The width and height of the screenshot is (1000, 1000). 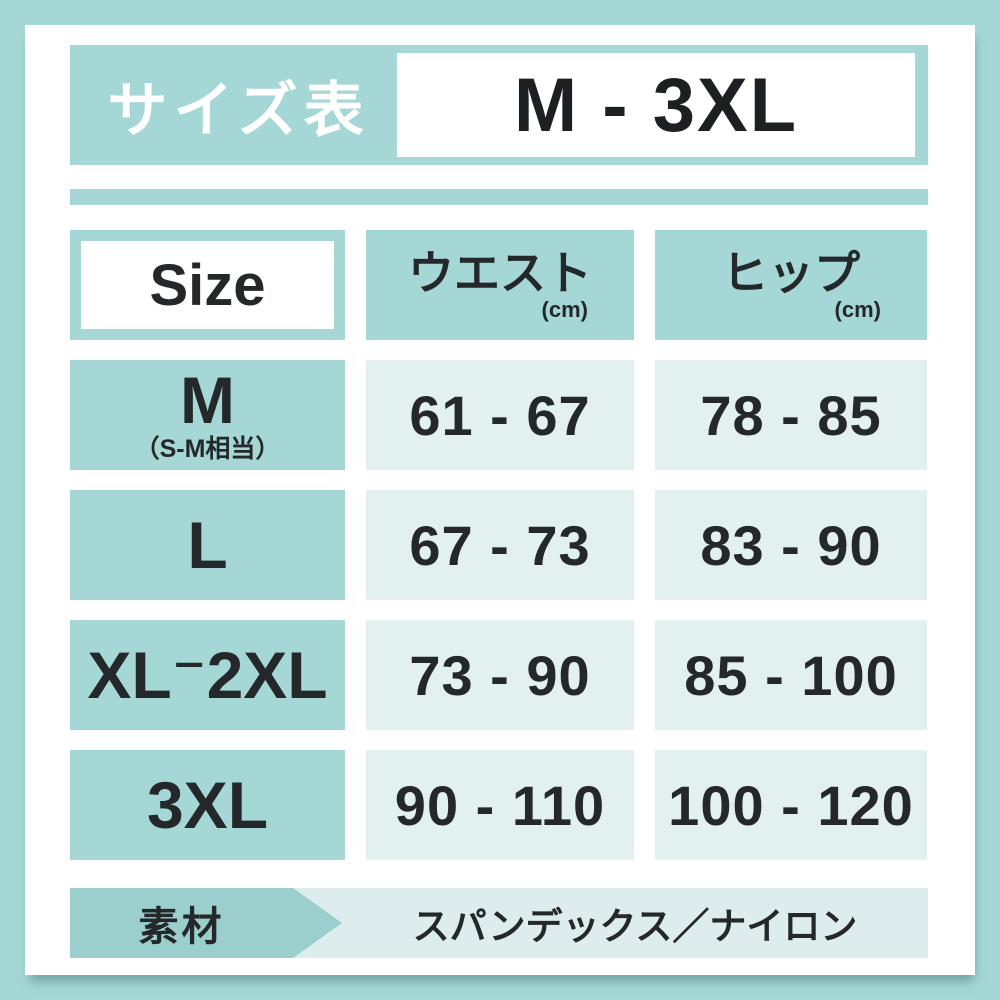 What do you see at coordinates (500, 415) in the screenshot?
I see `waist-value-m: 61 - 67` at bounding box center [500, 415].